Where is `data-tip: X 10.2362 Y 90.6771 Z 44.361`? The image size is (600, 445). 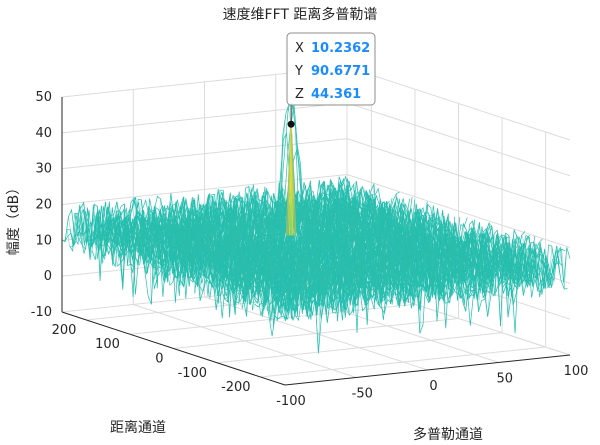
data-tip: X 10.2362 Y 90.6771 Z 44.361 is located at coordinates (331, 80).